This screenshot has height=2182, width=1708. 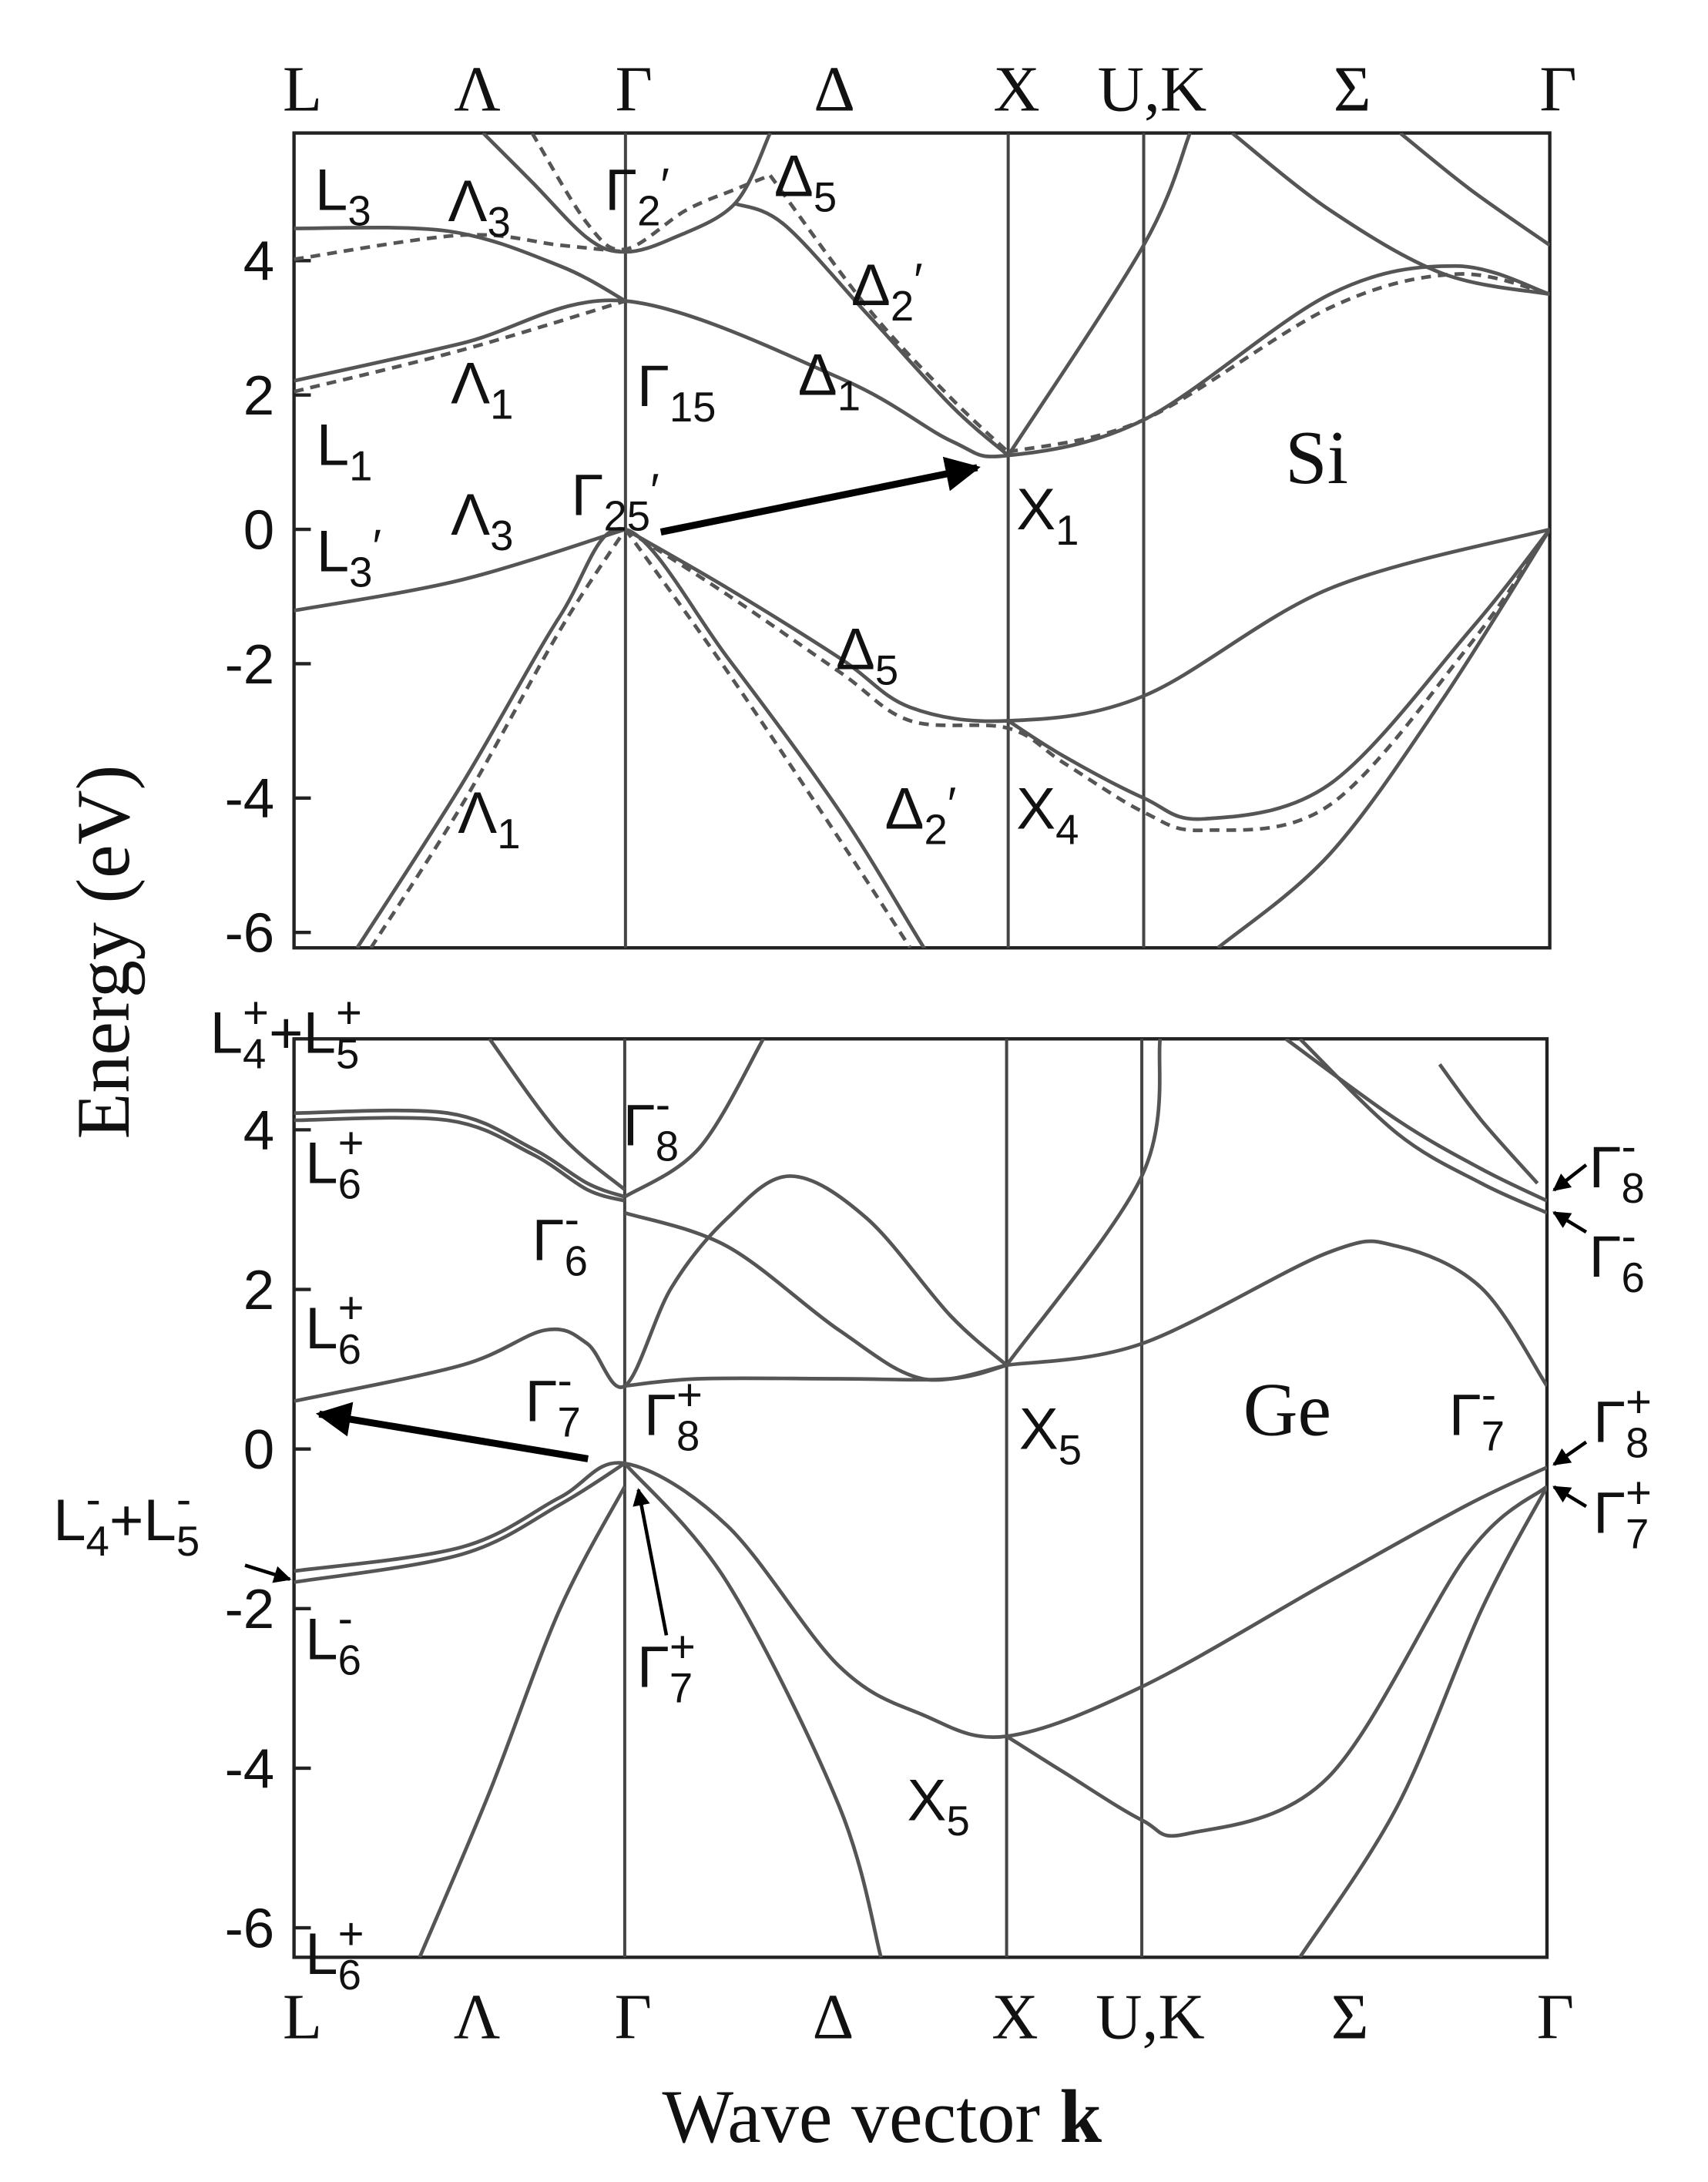 I want to click on x-tick-label: Λ, so click(x=477, y=2018).